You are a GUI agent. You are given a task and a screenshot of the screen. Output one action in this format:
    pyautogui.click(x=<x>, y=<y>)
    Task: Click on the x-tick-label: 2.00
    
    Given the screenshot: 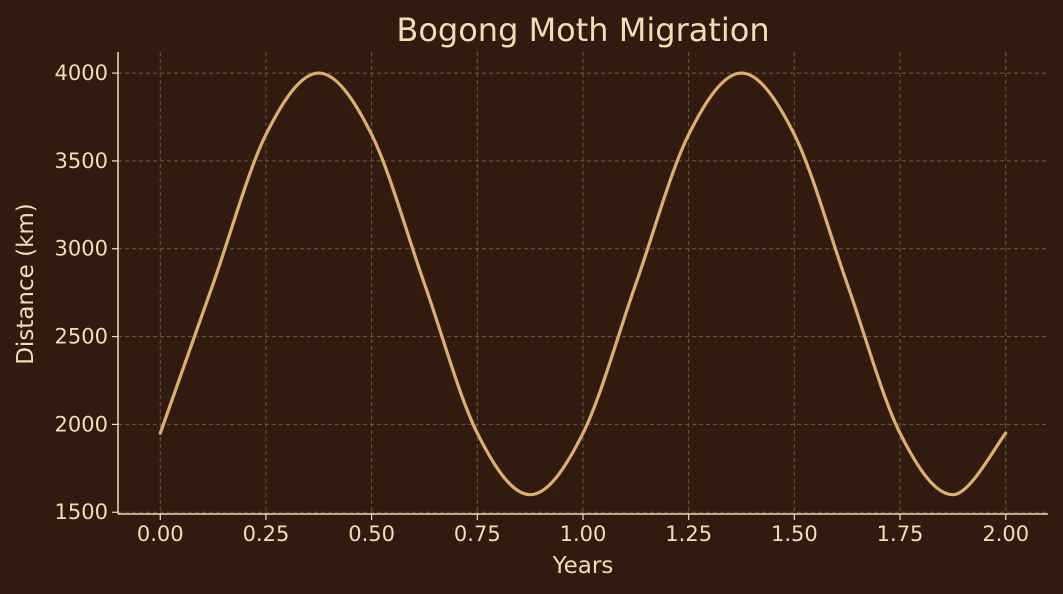 What is the action you would take?
    pyautogui.click(x=1005, y=534)
    